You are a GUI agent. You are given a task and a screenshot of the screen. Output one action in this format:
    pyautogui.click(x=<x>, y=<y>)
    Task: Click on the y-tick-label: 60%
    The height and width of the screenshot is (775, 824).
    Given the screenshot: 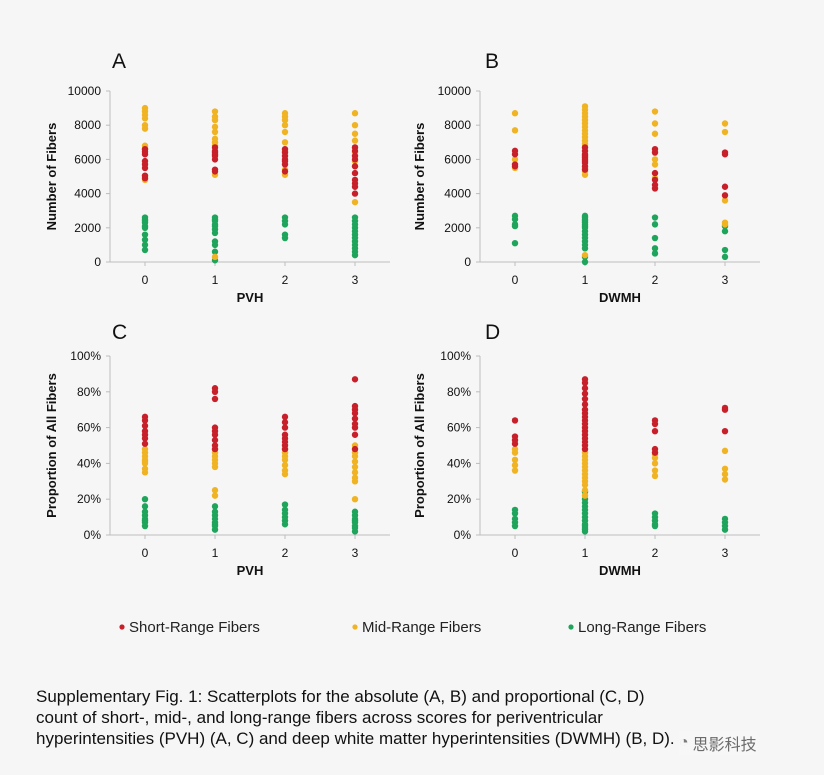 What is the action you would take?
    pyautogui.click(x=89, y=428)
    